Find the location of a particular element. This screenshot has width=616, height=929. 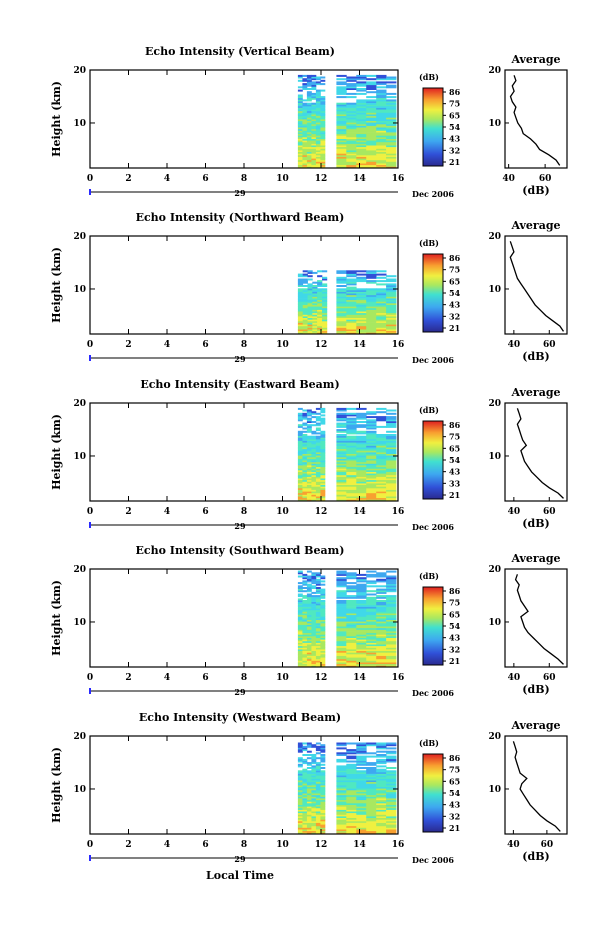

x-tick-label: 2 is located at coordinates (128, 512).